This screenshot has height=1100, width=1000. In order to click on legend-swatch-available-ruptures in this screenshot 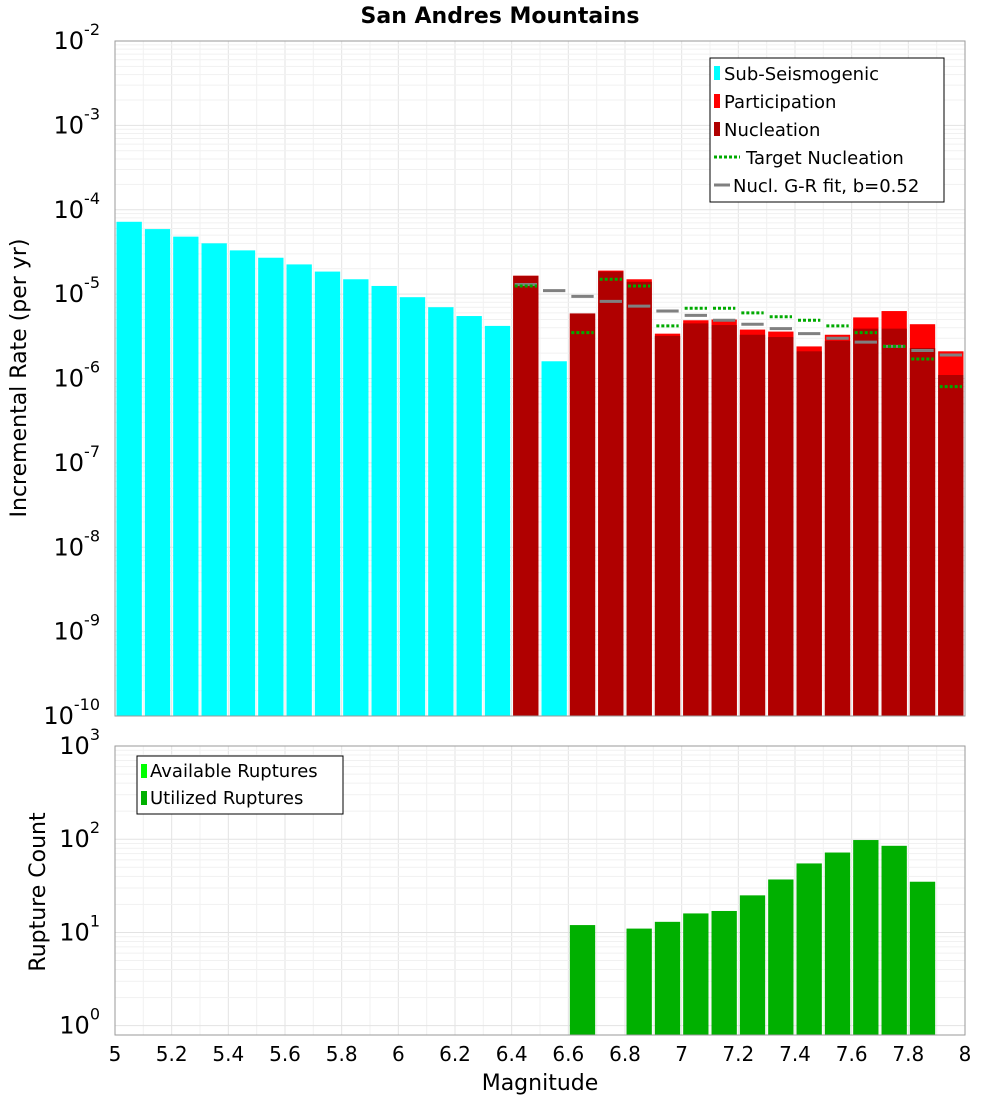, I will do `click(144, 771)`.